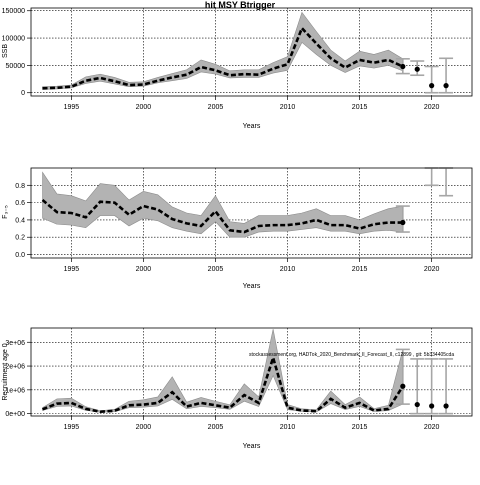 The height and width of the screenshot is (485, 480). What do you see at coordinates (20, 255) in the screenshot?
I see `y-tick-label: 0.0` at bounding box center [20, 255].